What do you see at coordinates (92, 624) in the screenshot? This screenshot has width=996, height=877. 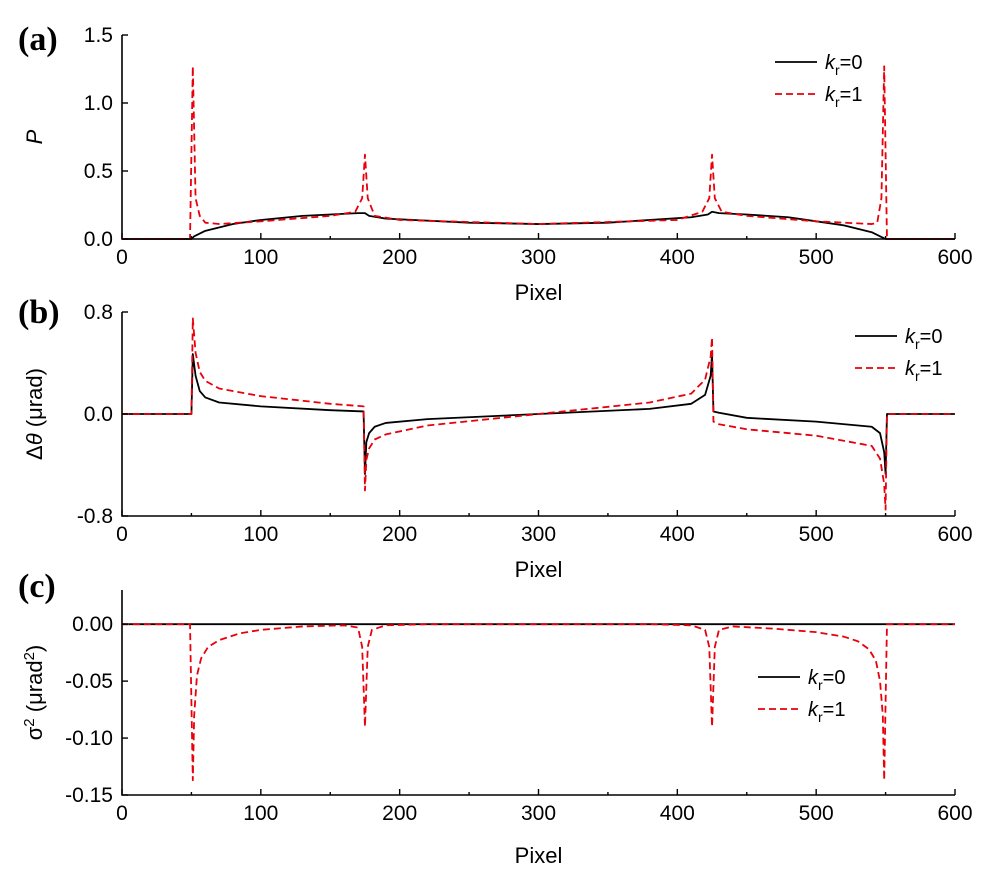 I see `y-tick-label: 0.00` at bounding box center [92, 624].